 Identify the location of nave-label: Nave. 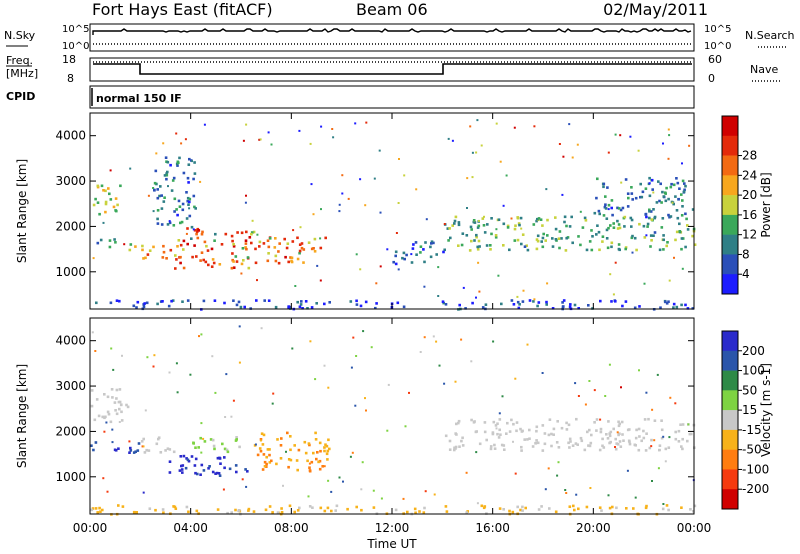
(764, 69).